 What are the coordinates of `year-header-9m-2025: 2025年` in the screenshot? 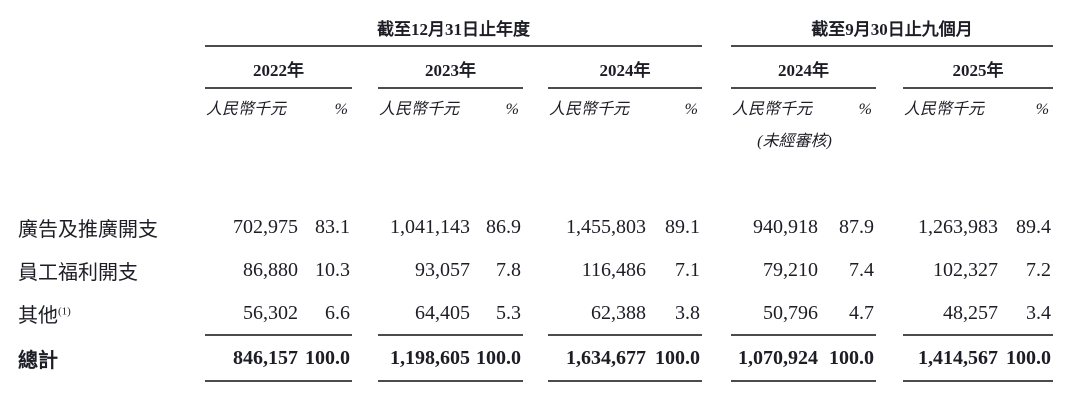 It's located at (978, 67).